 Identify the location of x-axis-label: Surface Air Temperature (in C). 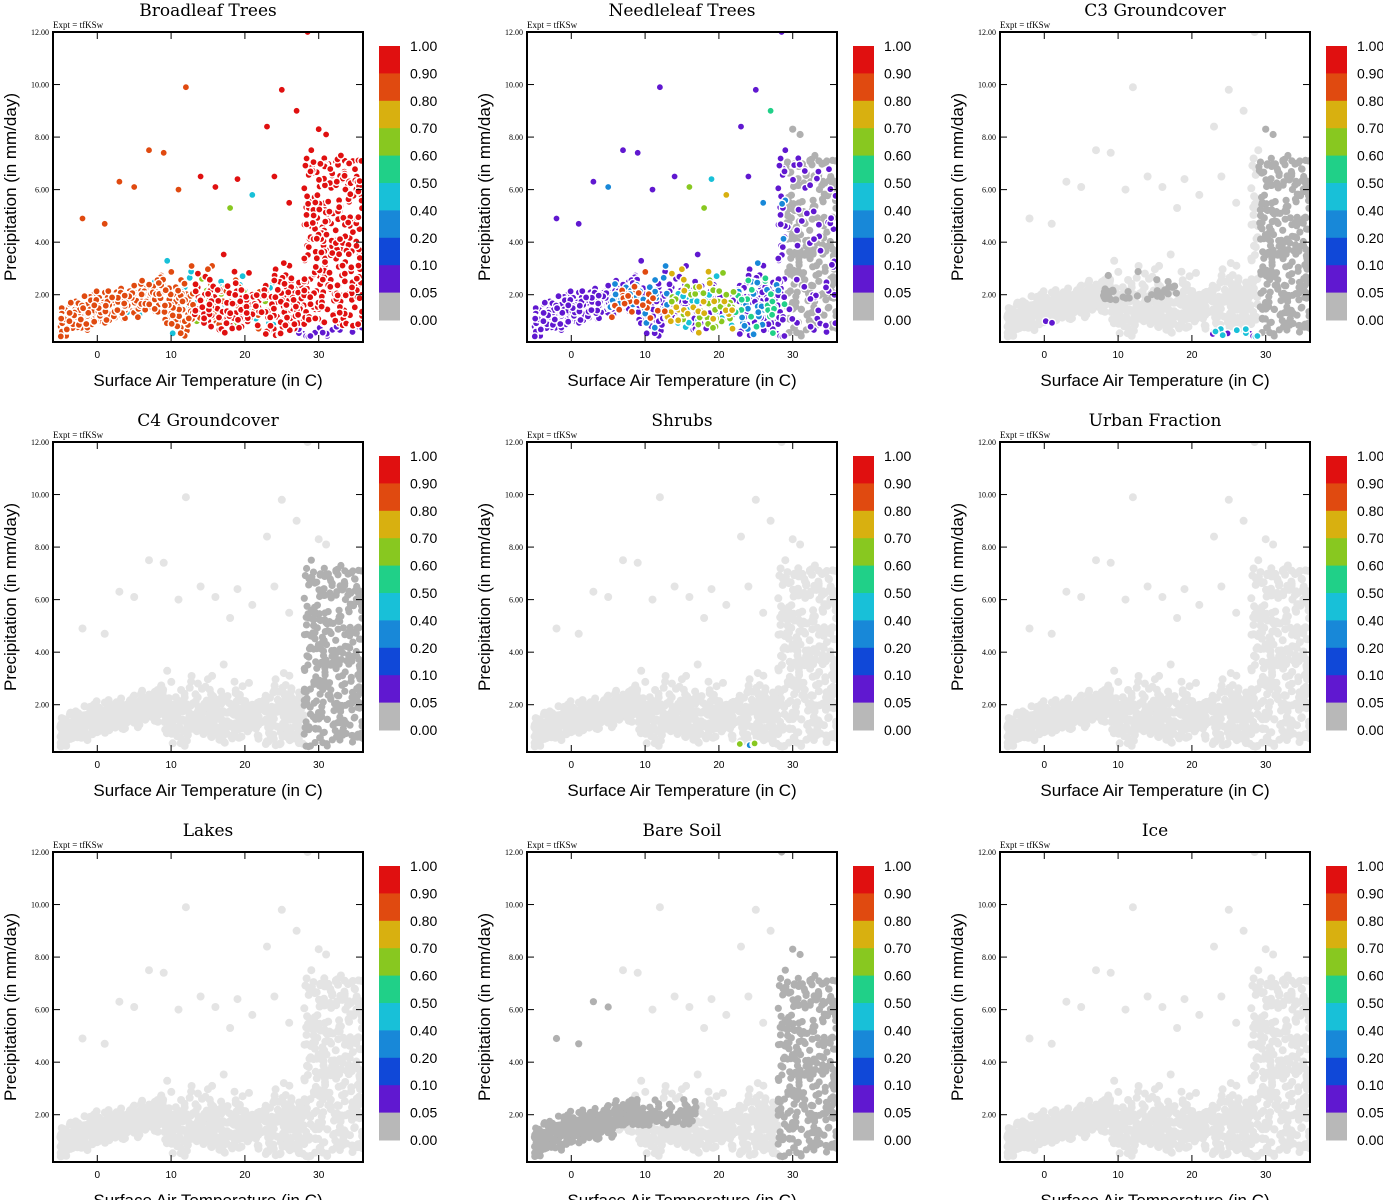
(207, 380).